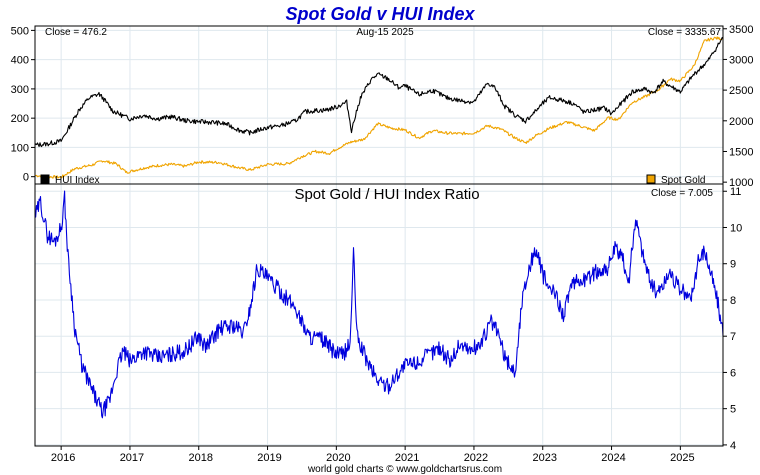 The width and height of the screenshot is (760, 475). Describe the element at coordinates (733, 265) in the screenshot. I see `ratio-tick-label: 9` at that location.